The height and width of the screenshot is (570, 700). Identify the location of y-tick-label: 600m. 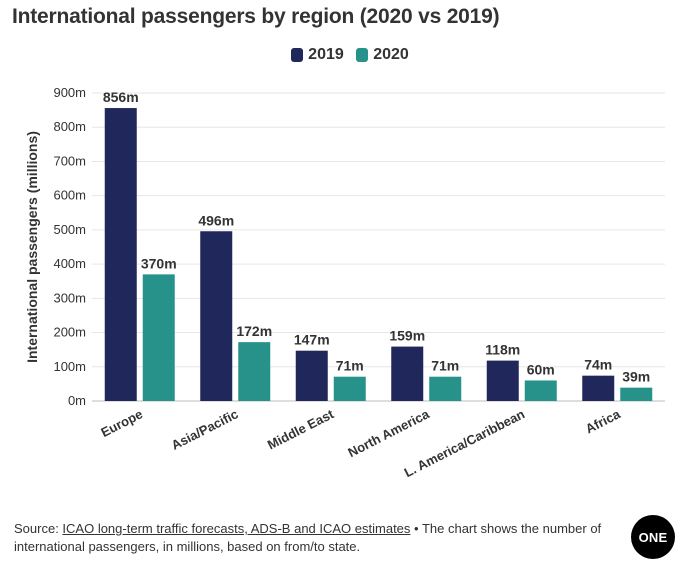
(69, 195).